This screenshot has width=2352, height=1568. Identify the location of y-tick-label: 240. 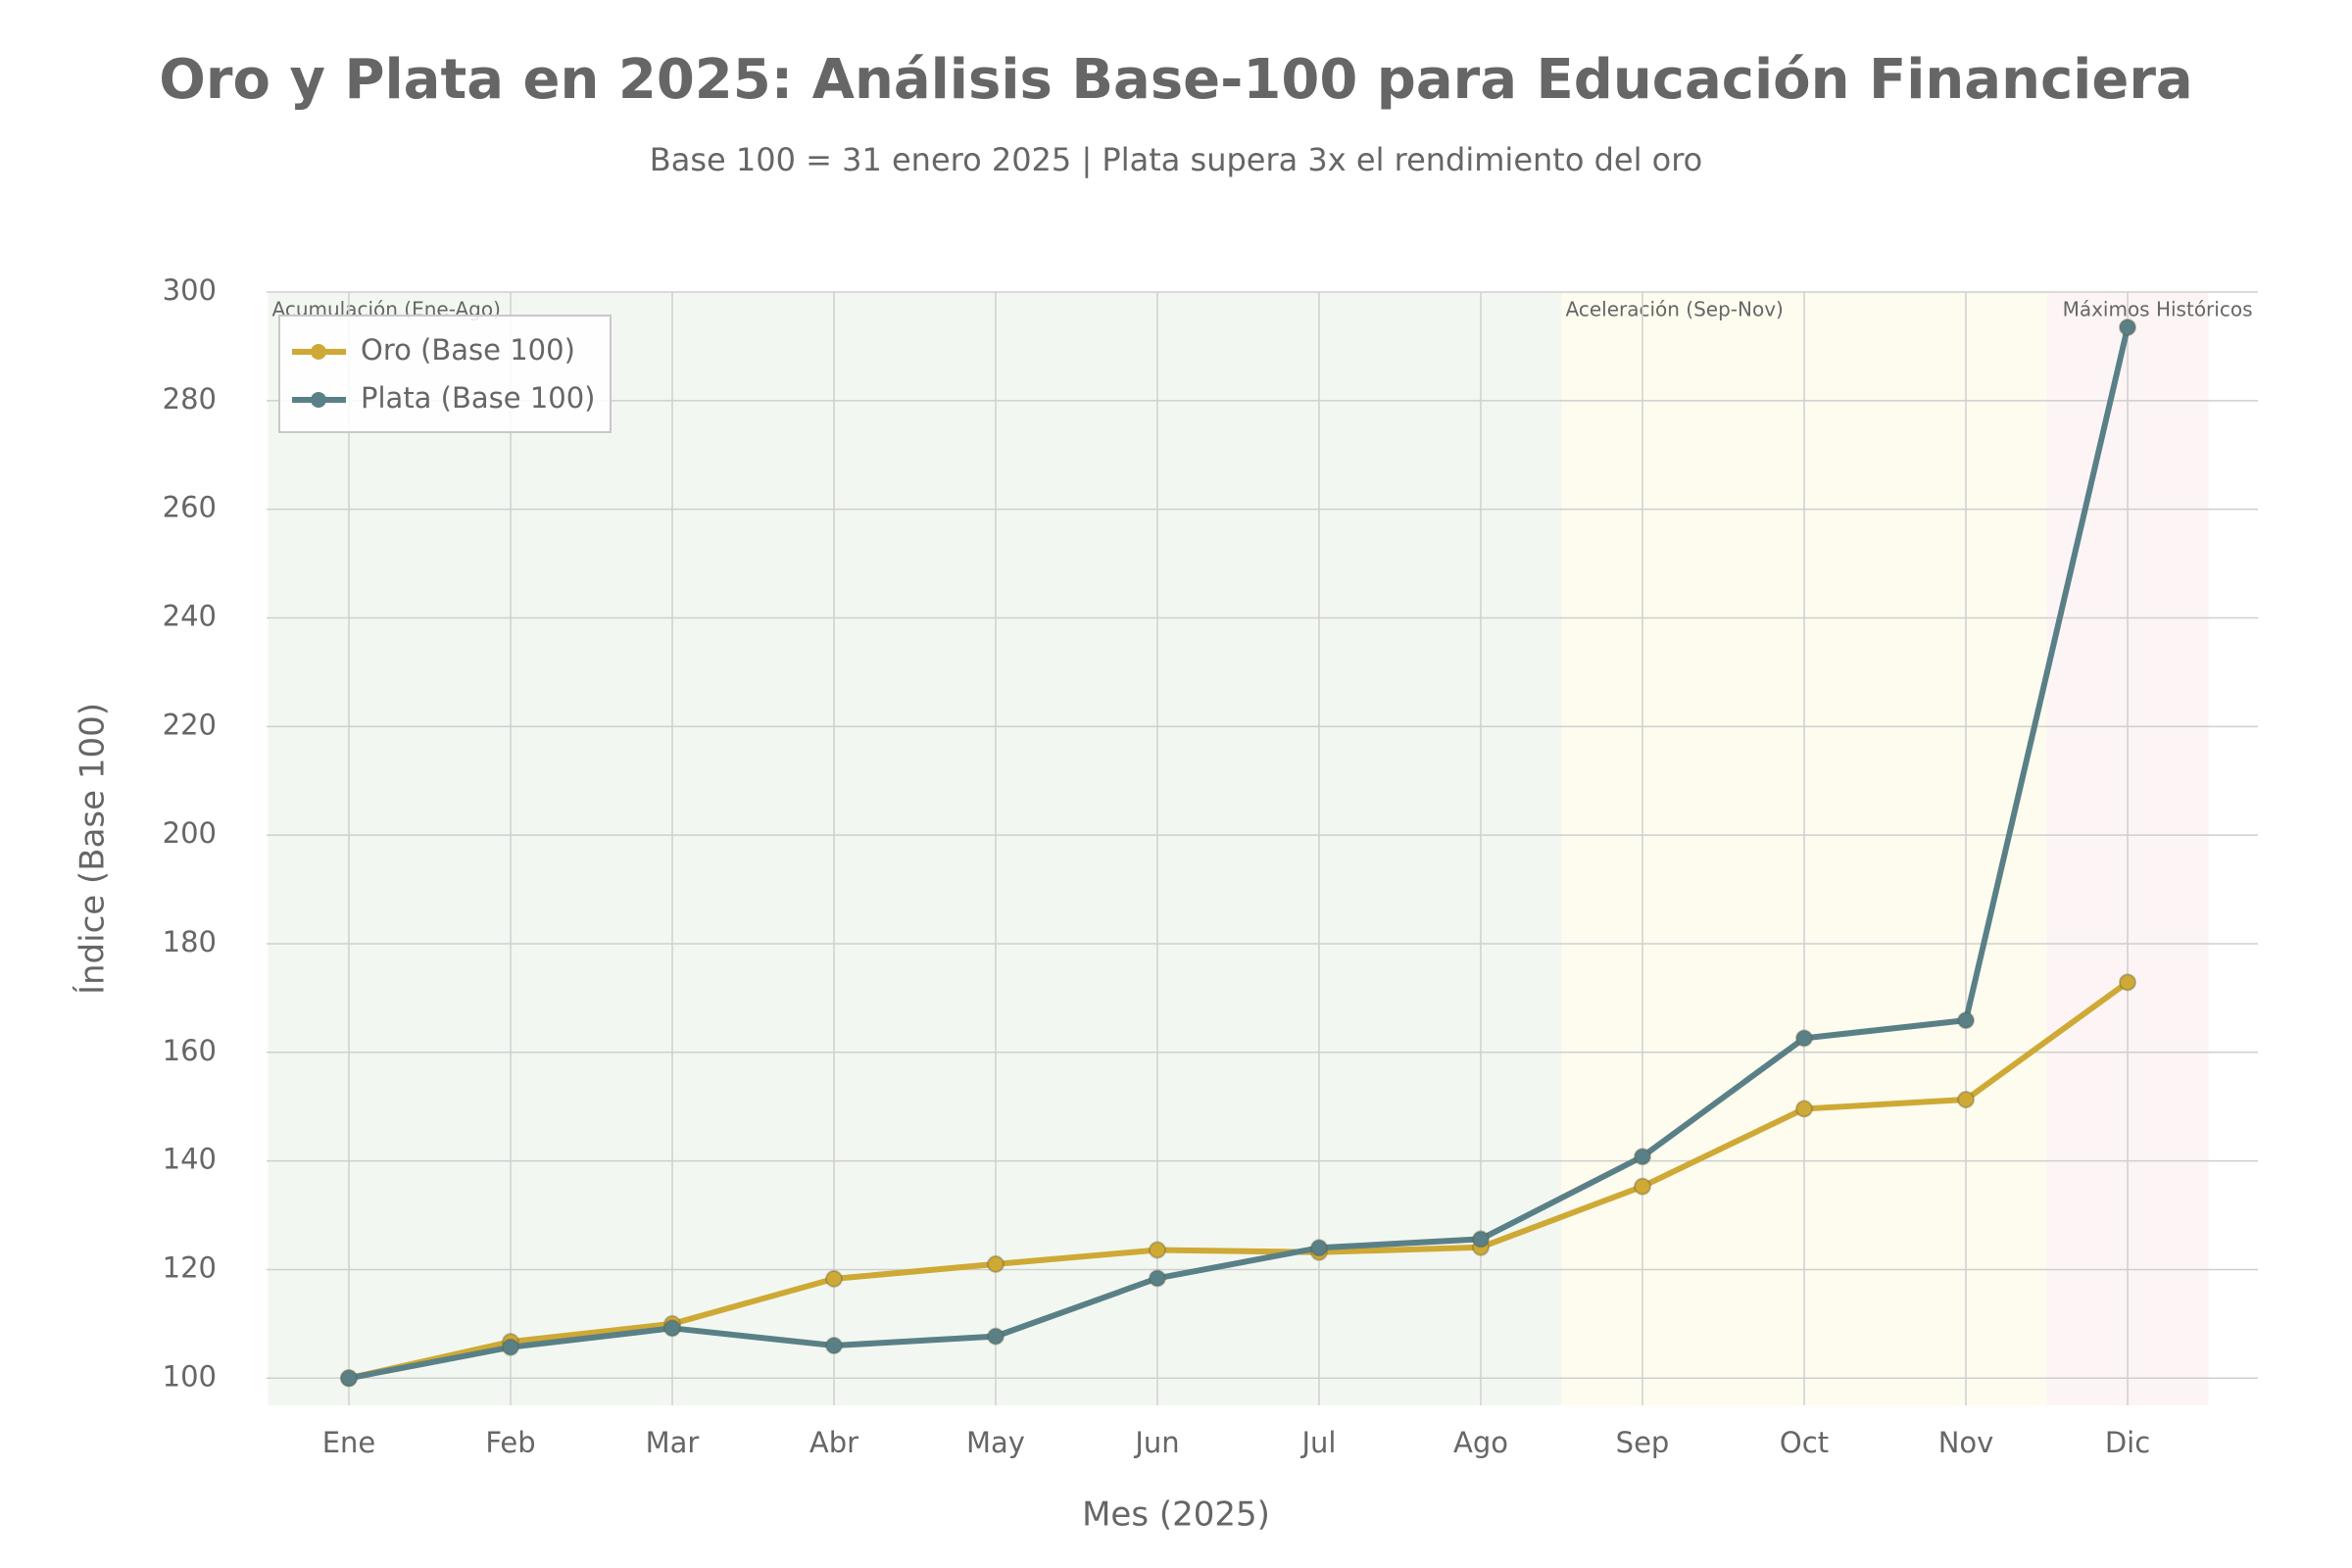
(190, 615).